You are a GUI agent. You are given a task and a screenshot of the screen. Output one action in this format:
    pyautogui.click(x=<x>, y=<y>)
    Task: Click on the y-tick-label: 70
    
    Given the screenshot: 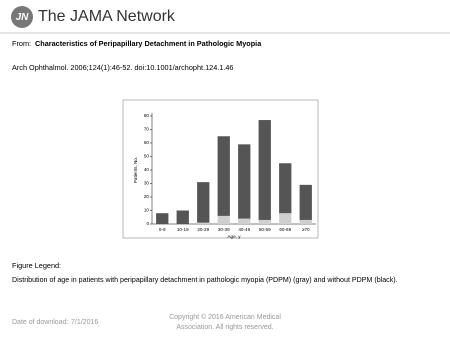 What is the action you would take?
    pyautogui.click(x=147, y=129)
    